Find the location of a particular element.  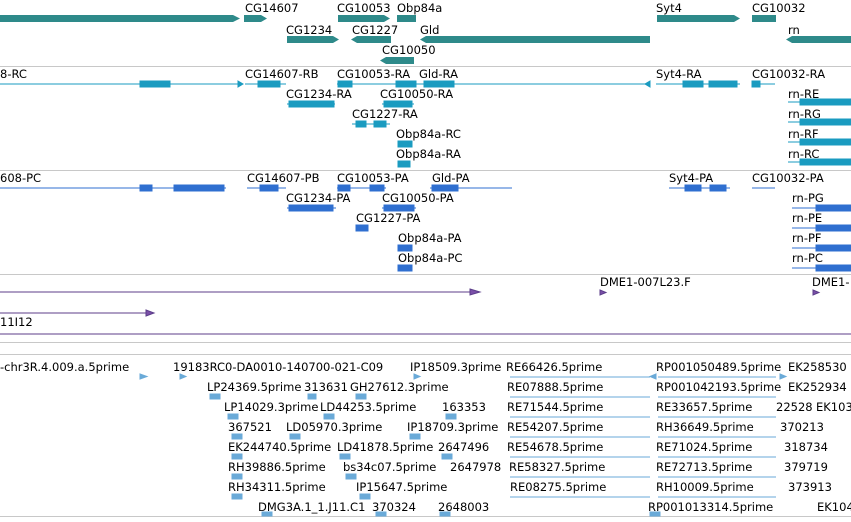

transcript-label: CG10032-RA is located at coordinates (789, 74).